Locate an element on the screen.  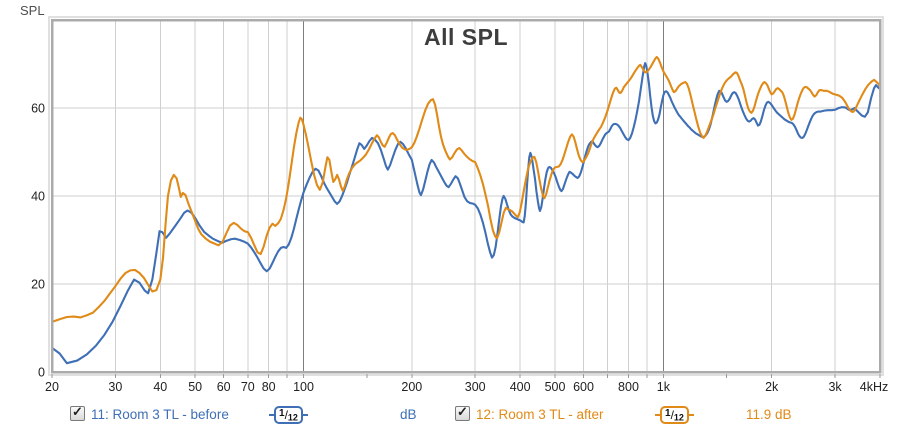
x-tick-label: 300 is located at coordinates (475, 387).